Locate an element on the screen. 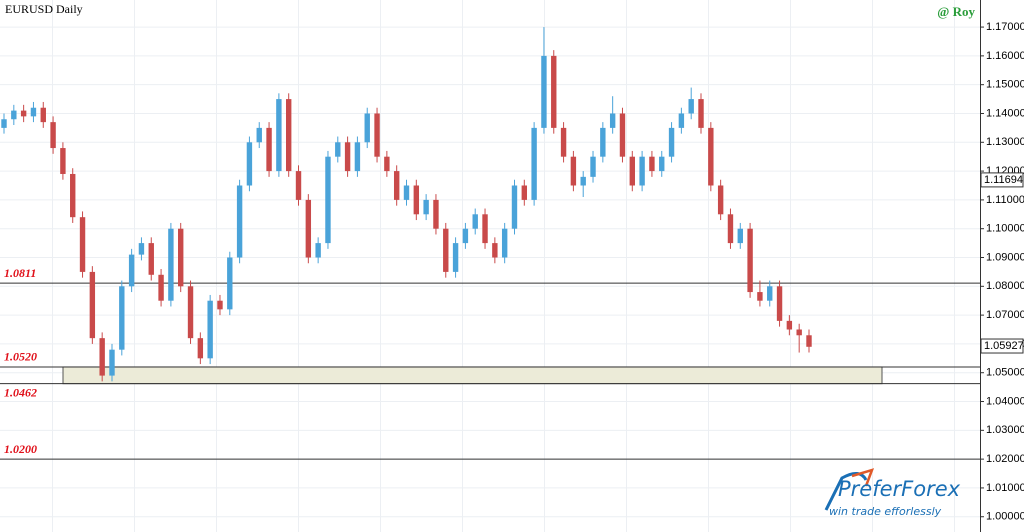 Image resolution: width=1024 pixels, height=532 pixels. y-tick-label: 1.05000 is located at coordinates (1005, 373).